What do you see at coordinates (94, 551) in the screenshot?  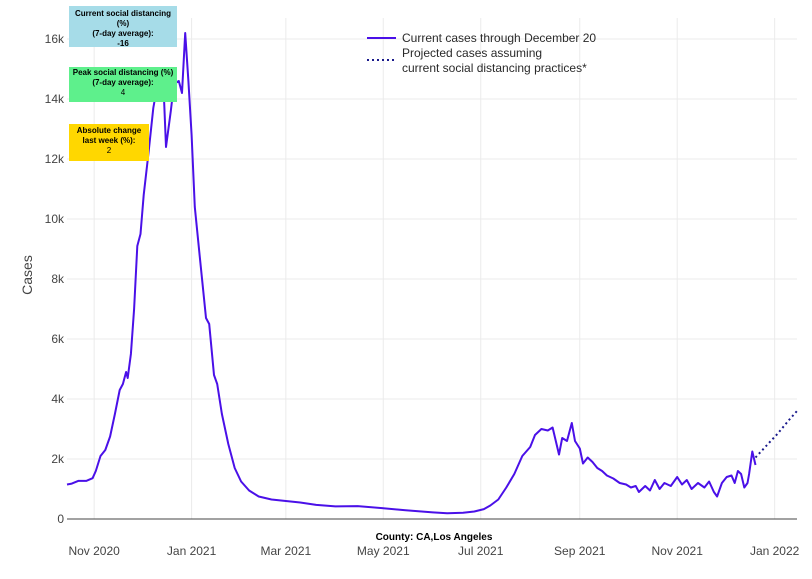 I see `x-tick-label: Nov 2020` at bounding box center [94, 551].